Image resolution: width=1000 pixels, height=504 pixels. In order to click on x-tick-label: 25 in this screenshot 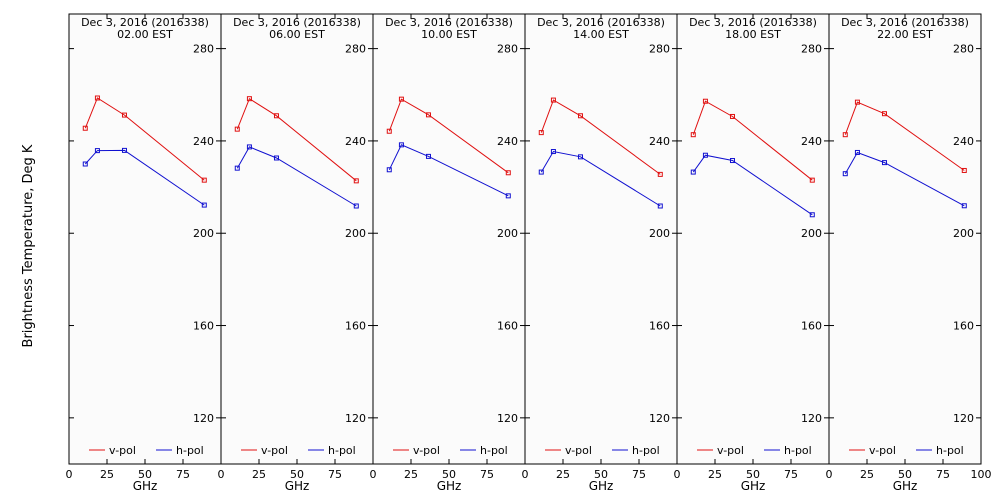, I will do `click(715, 474)`.